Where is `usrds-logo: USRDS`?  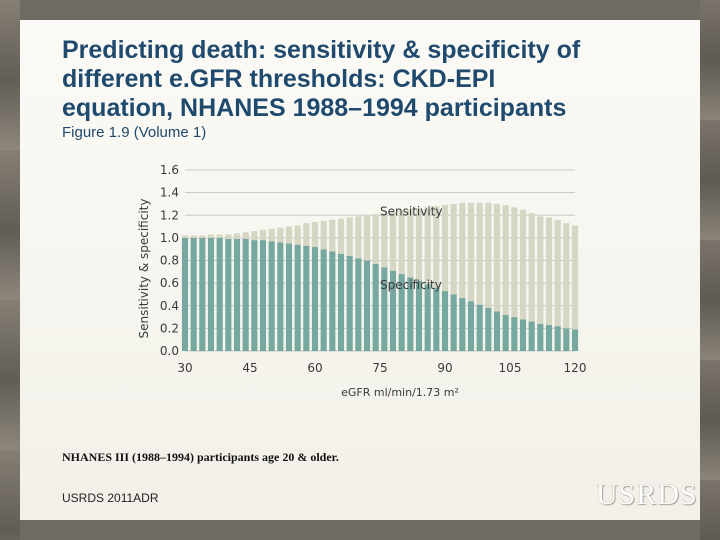
usrds-logo: USRDS is located at coordinates (647, 494).